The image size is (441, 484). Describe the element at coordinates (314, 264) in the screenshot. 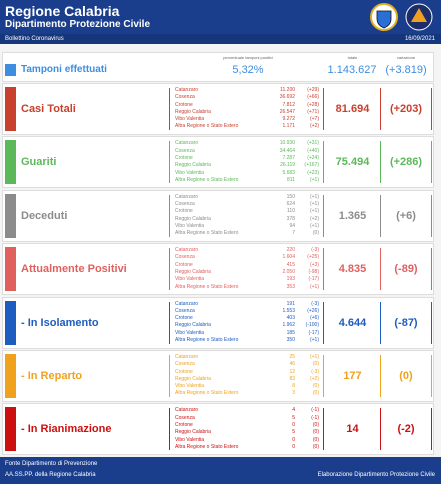

I see `province-change: (+3)` at that location.